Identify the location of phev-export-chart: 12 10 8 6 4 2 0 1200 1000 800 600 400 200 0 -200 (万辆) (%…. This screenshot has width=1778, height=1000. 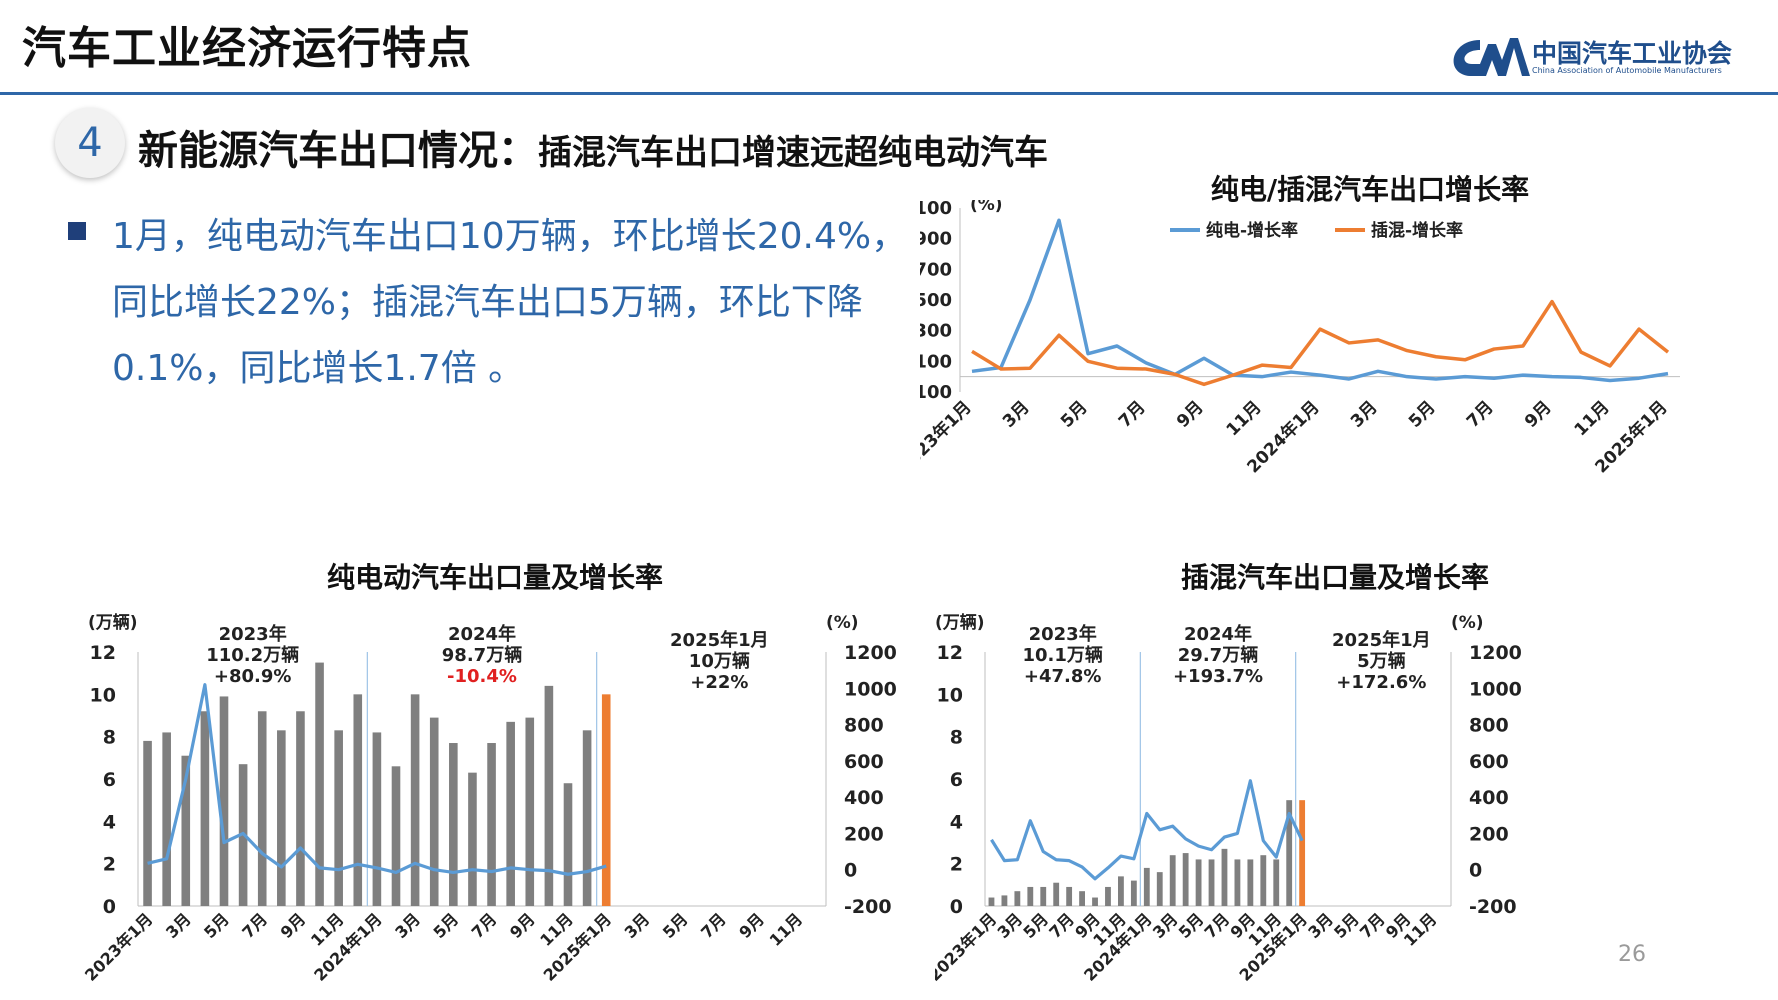
(1228, 798).